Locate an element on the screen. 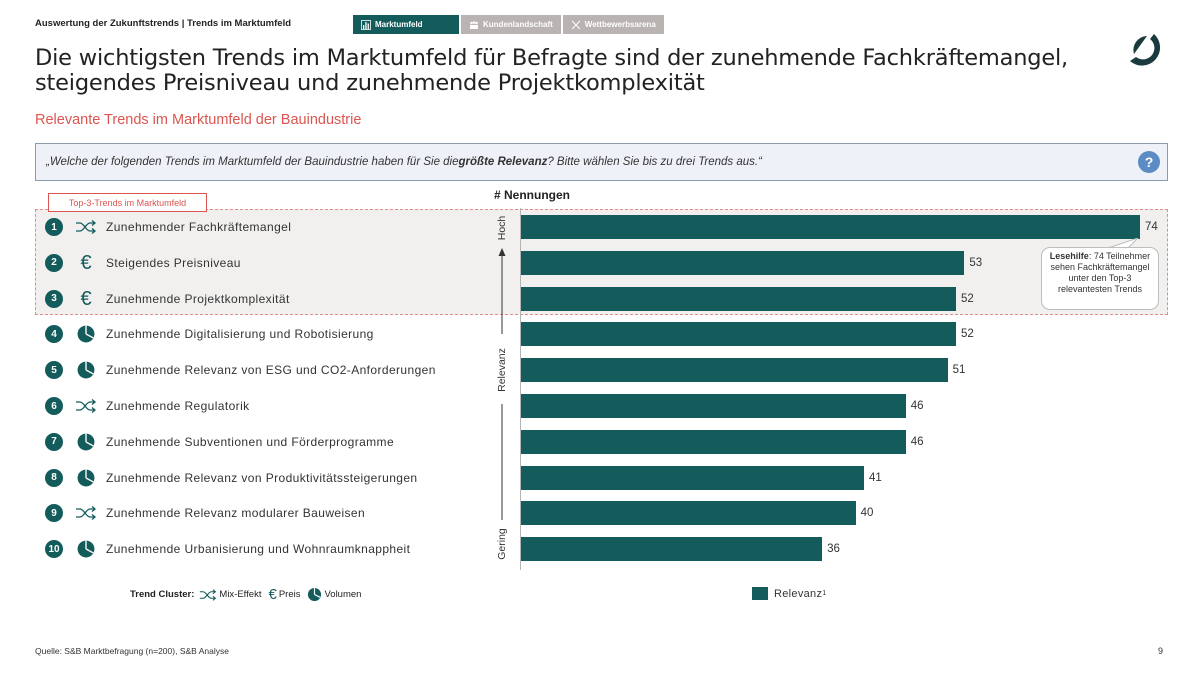 Image resolution: width=1200 pixels, height=675 pixels. relevanz-arrow-icon is located at coordinates (502, 384).